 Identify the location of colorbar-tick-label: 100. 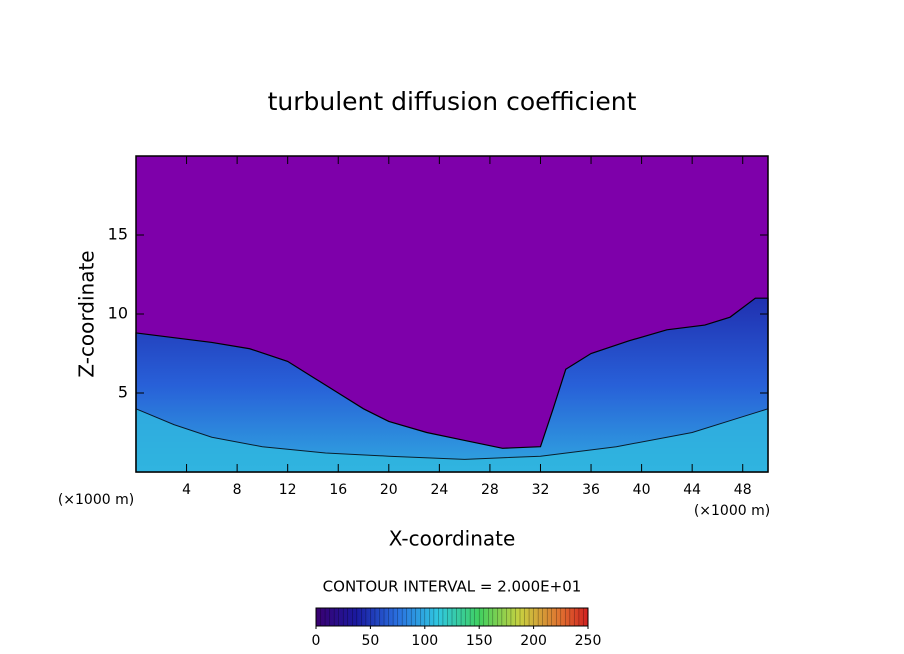
(424, 641).